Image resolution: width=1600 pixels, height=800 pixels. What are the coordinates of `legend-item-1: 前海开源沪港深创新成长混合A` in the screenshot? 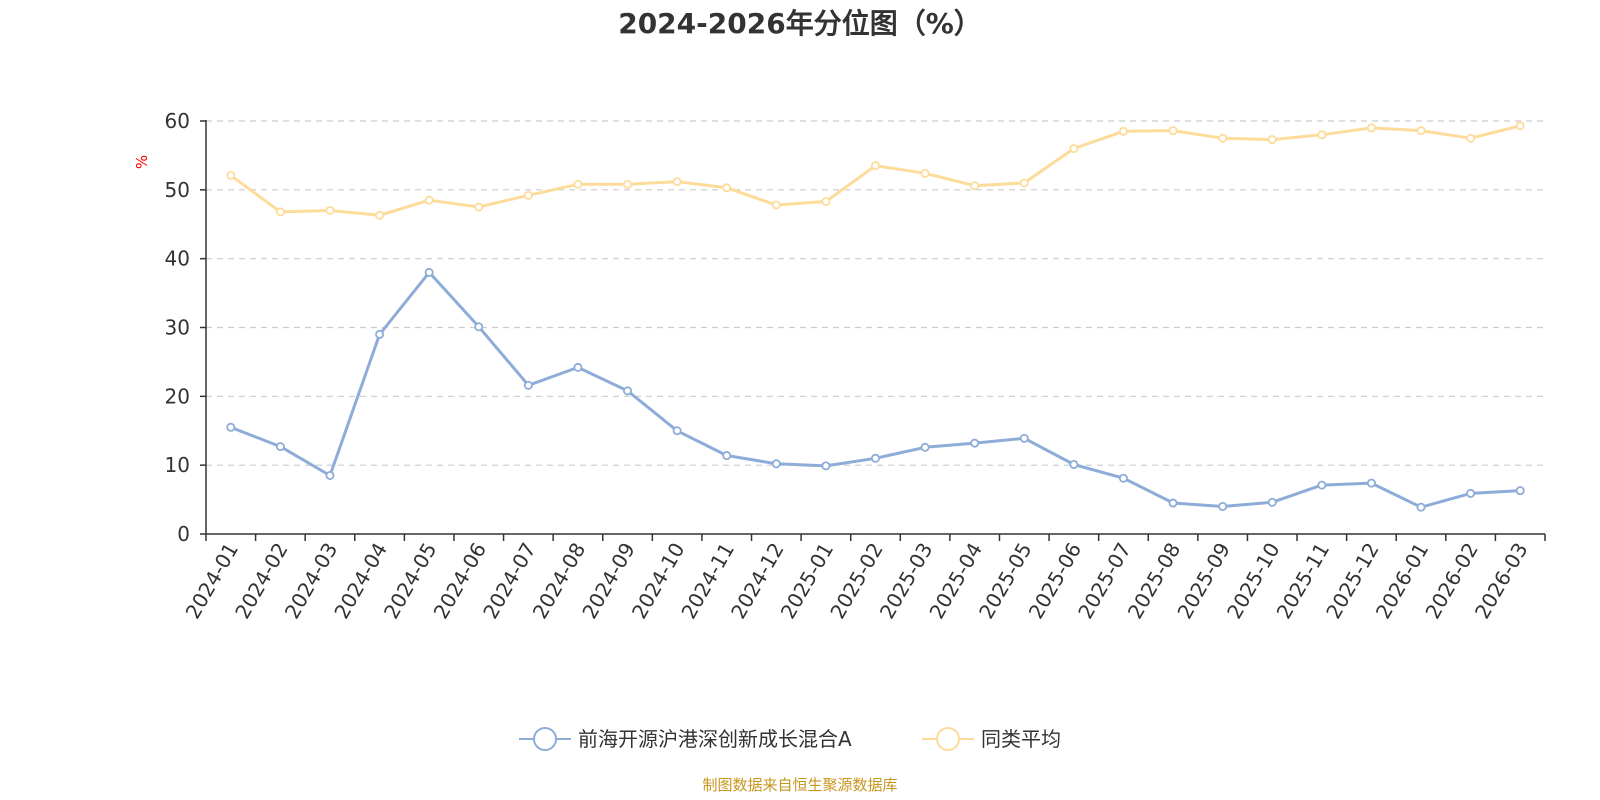 It's located at (685, 739).